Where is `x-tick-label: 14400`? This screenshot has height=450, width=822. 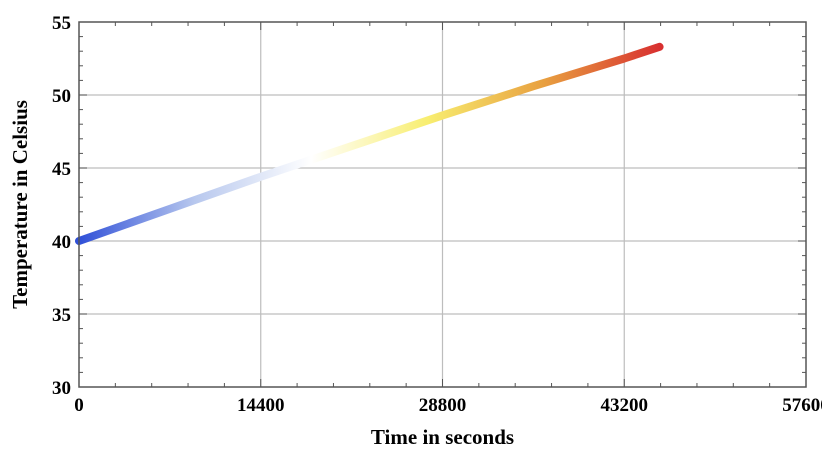 x-tick-label: 14400 is located at coordinates (261, 405).